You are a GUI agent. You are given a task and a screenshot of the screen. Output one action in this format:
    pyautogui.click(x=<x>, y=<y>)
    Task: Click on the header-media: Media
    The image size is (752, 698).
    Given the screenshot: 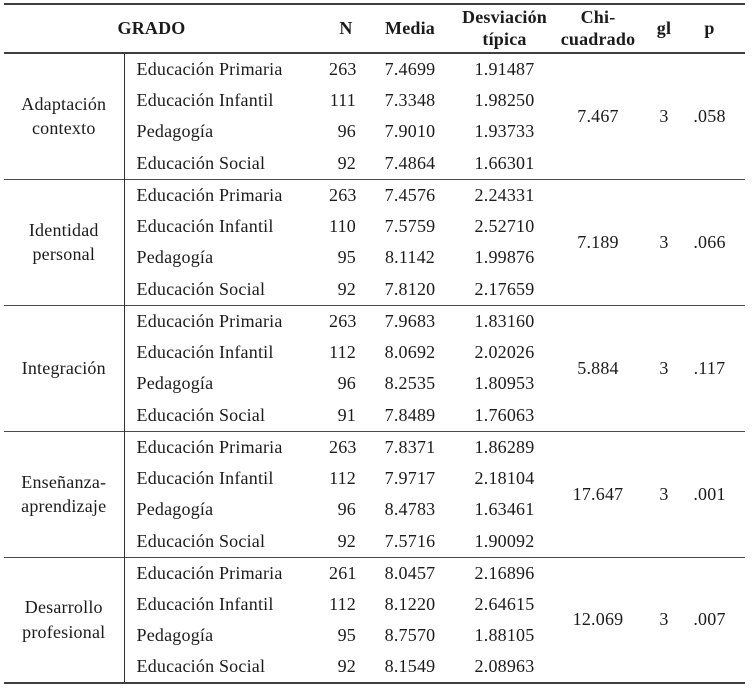 What is the action you would take?
    pyautogui.click(x=410, y=27)
    